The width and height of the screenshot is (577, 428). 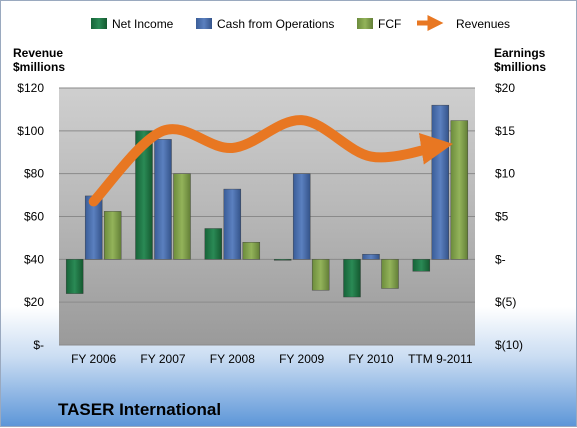 I want to click on category-label: FY 2007, so click(x=162, y=359).